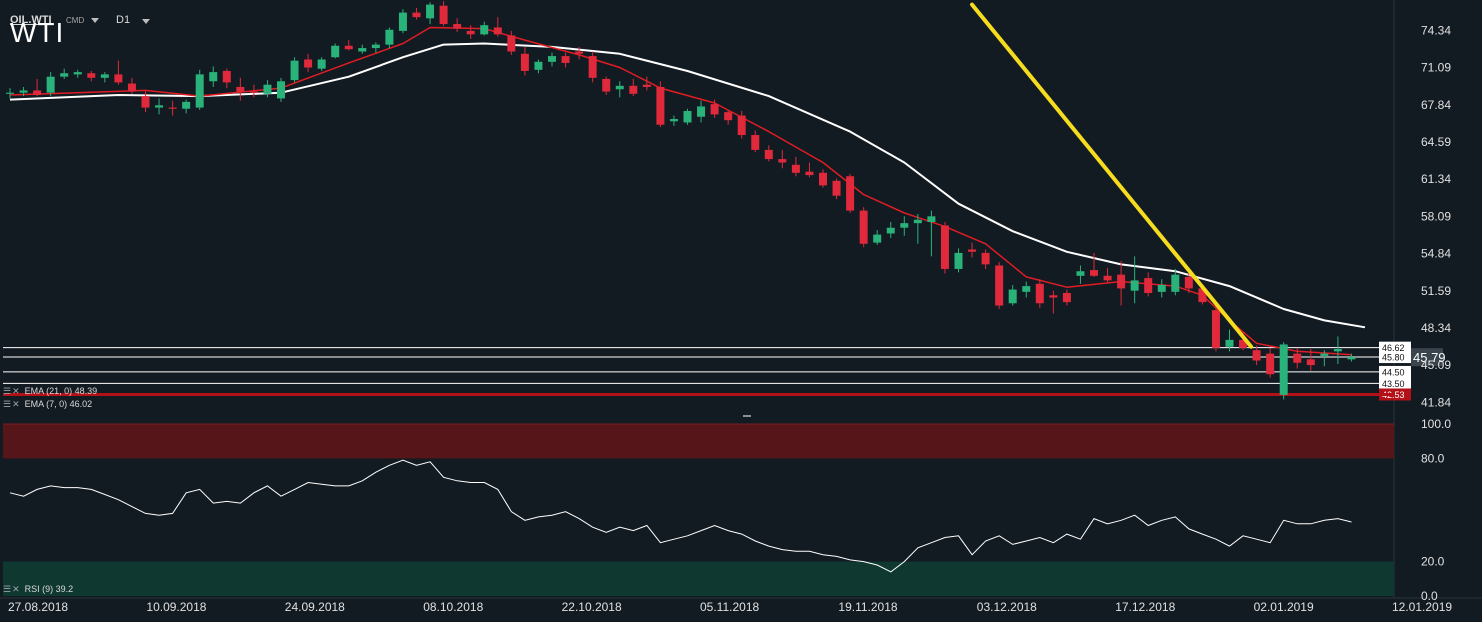 This screenshot has height=622, width=1482. Describe the element at coordinates (1436, 105) in the screenshot. I see `price-tick-label: 67.84` at that location.